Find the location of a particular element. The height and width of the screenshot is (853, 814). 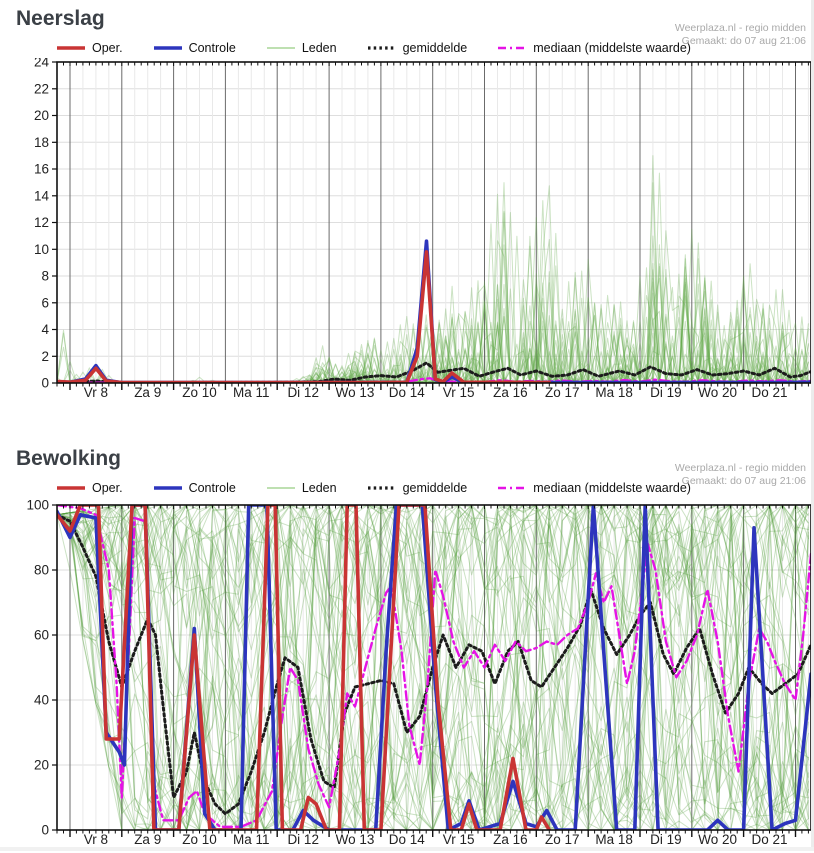

svg-text: 14 is located at coordinates (42, 195).